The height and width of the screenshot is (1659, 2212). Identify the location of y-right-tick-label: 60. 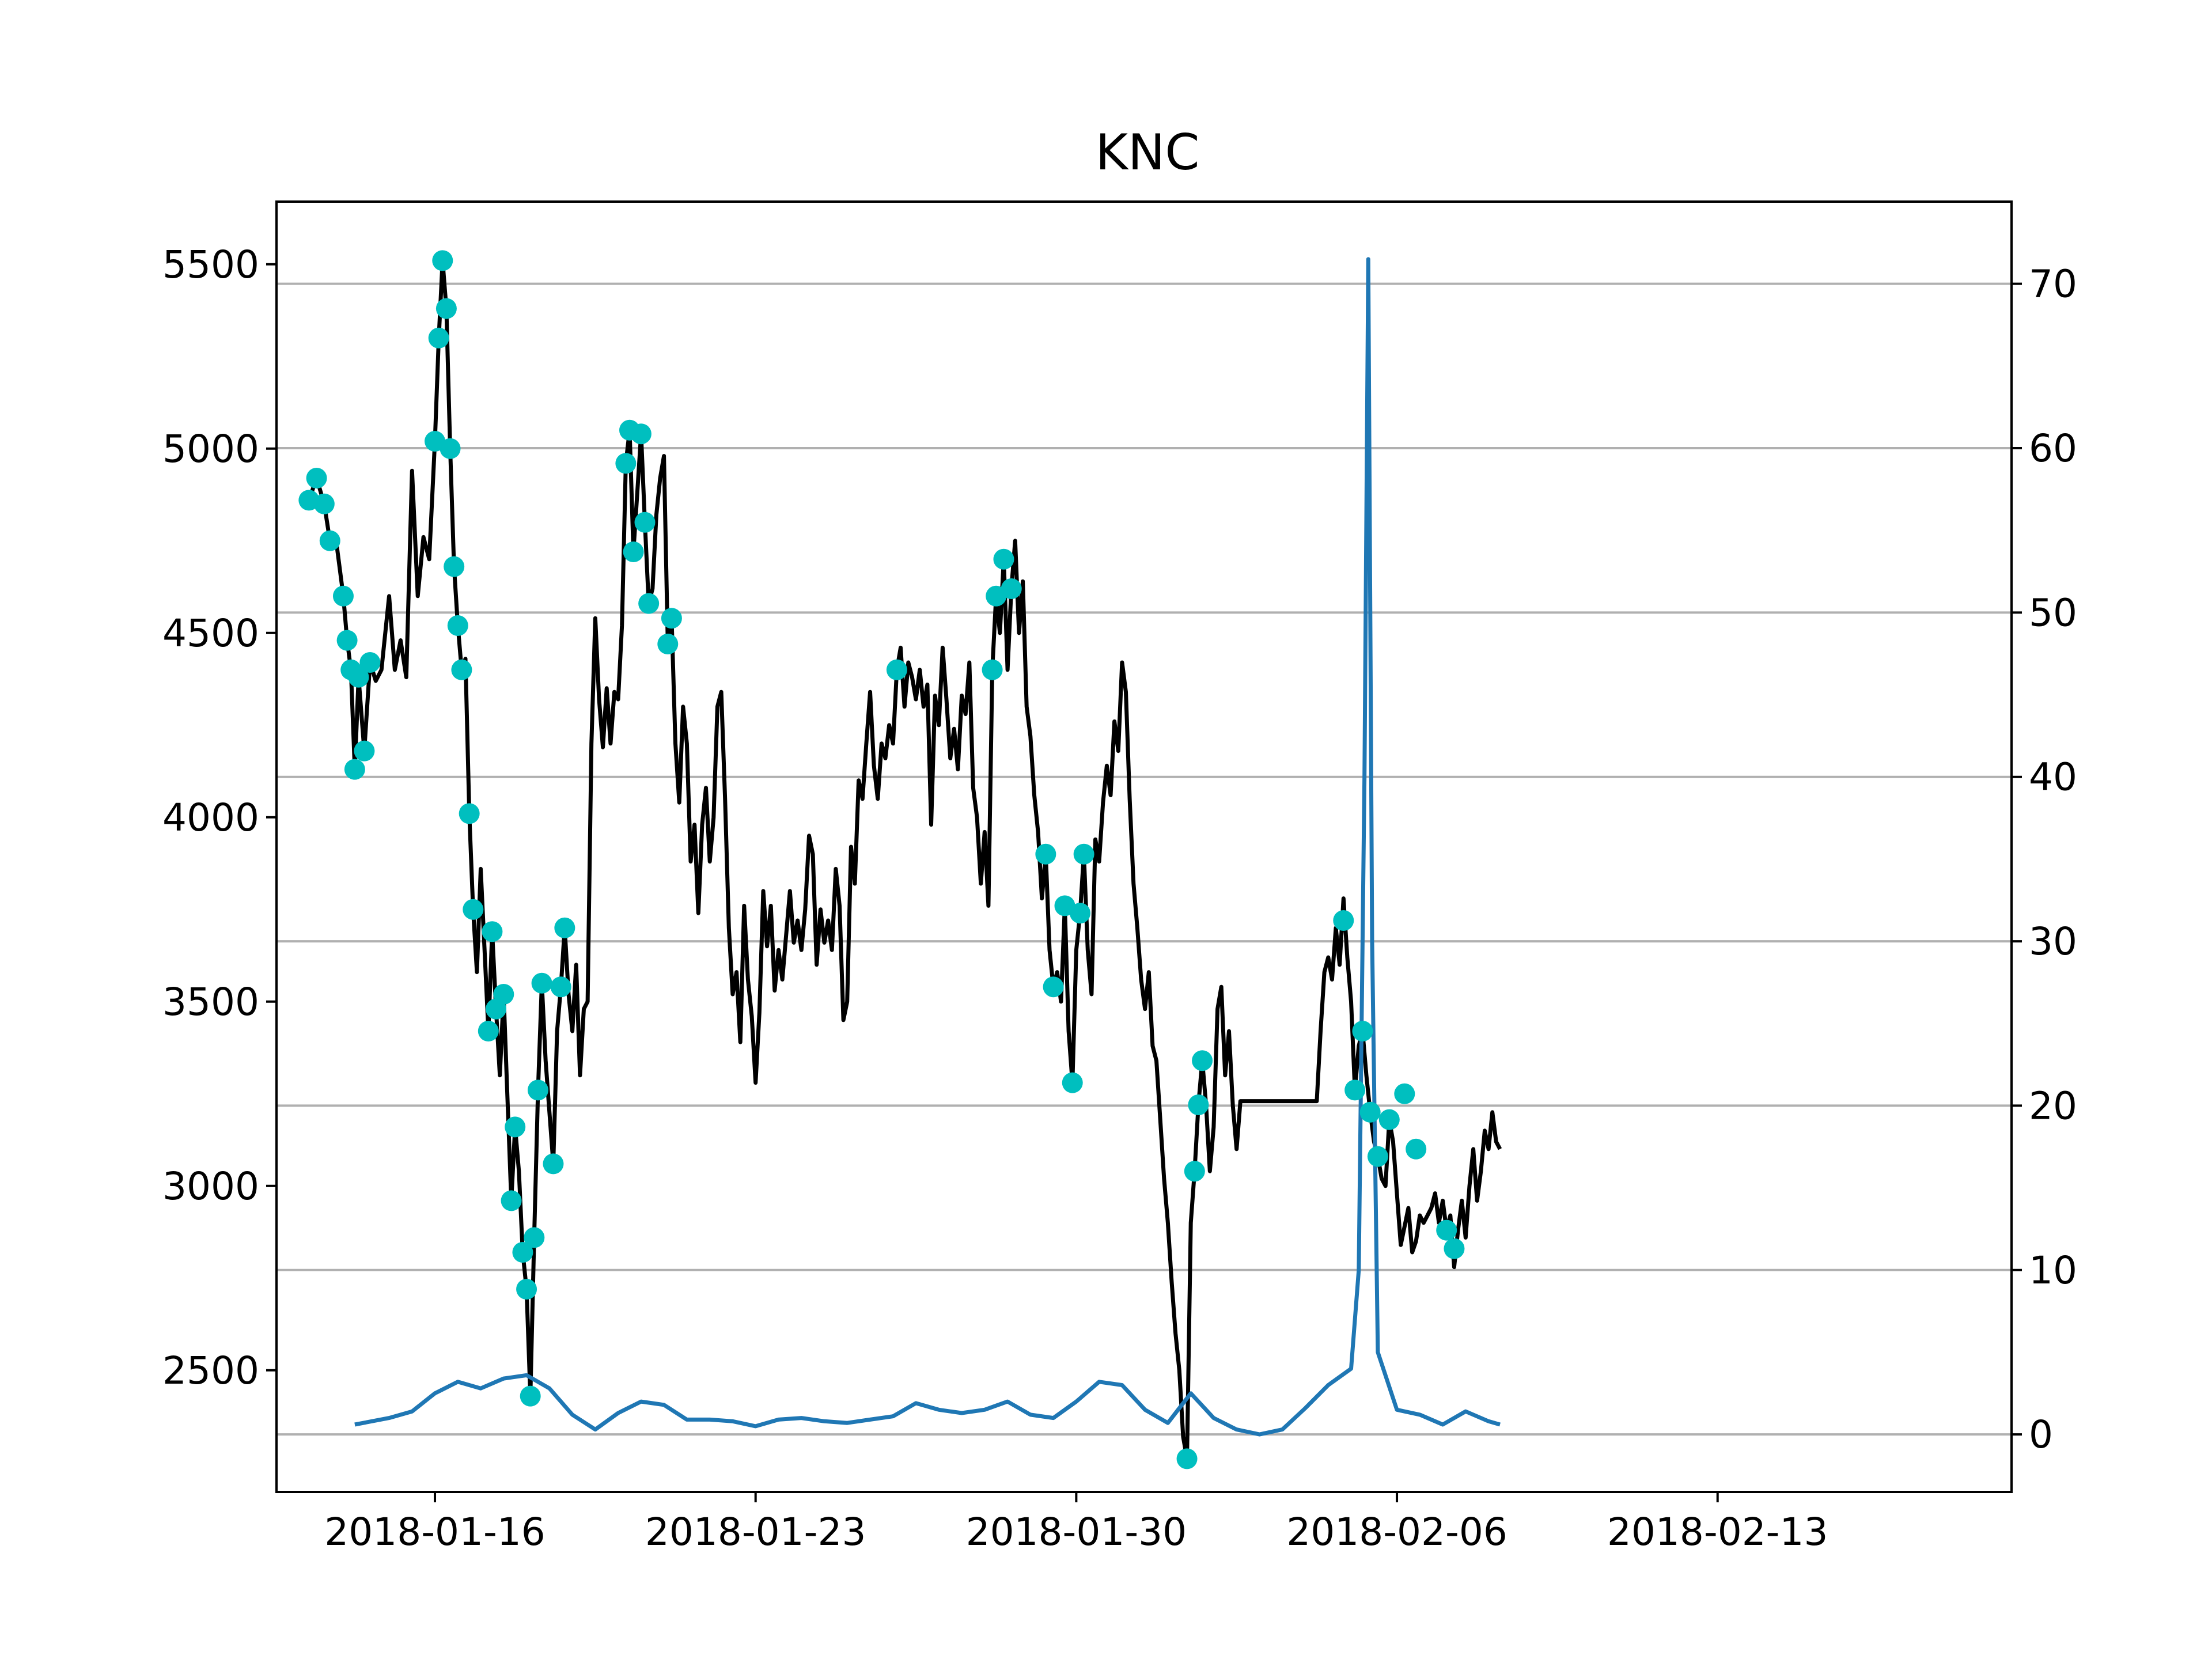
(2053, 448).